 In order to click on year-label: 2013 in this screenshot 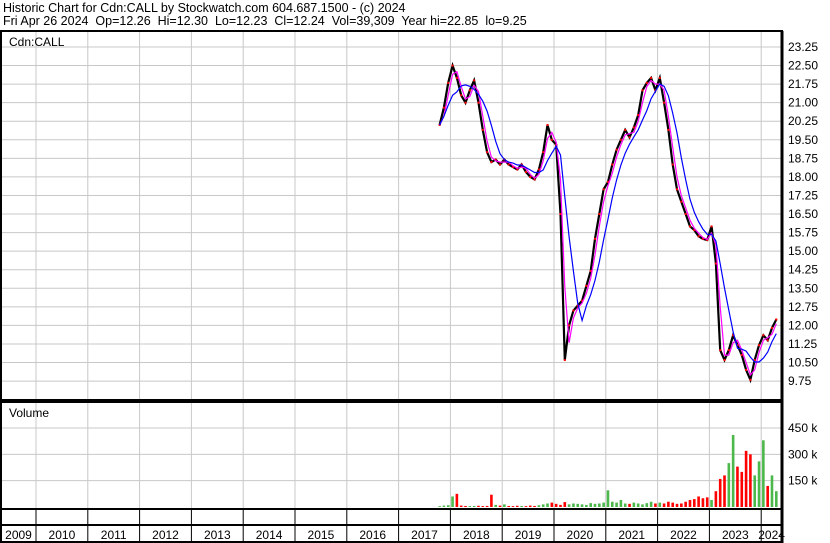, I will do `click(217, 535)`.